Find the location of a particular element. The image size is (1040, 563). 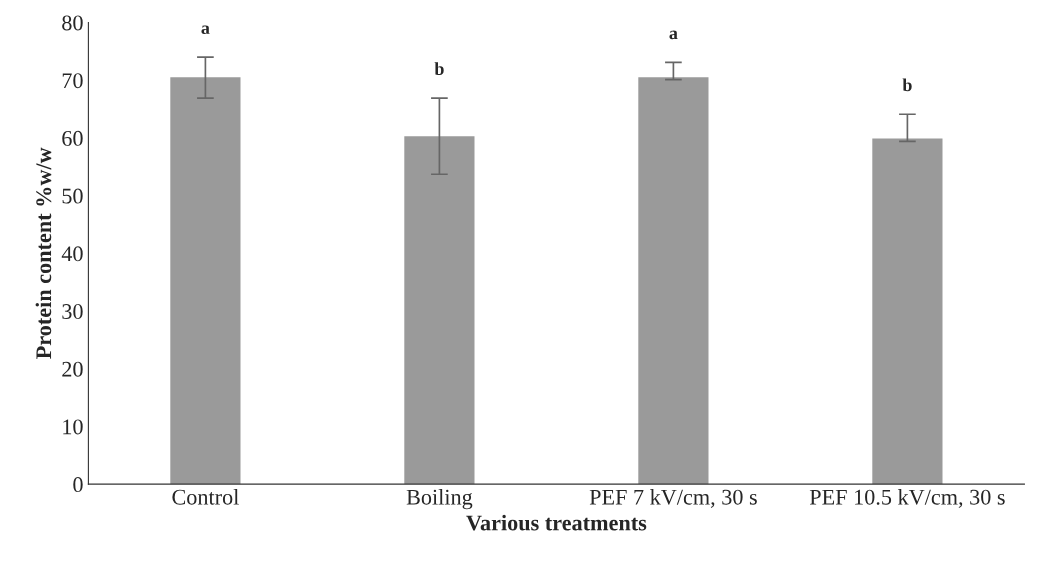

y-tick-label: 10 is located at coordinates (73, 427).